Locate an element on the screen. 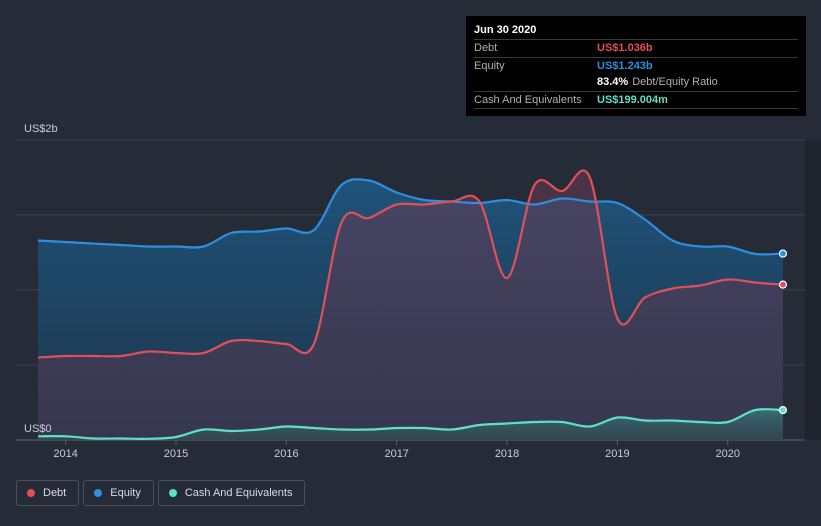  tooltip-value: US$1.243b is located at coordinates (625, 65).